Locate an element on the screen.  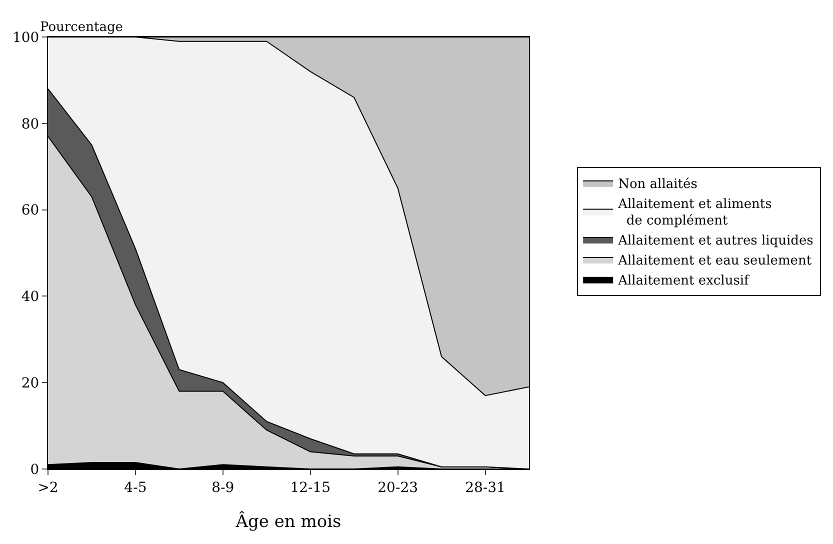
x-tick-label: 28-31 is located at coordinates (485, 488).